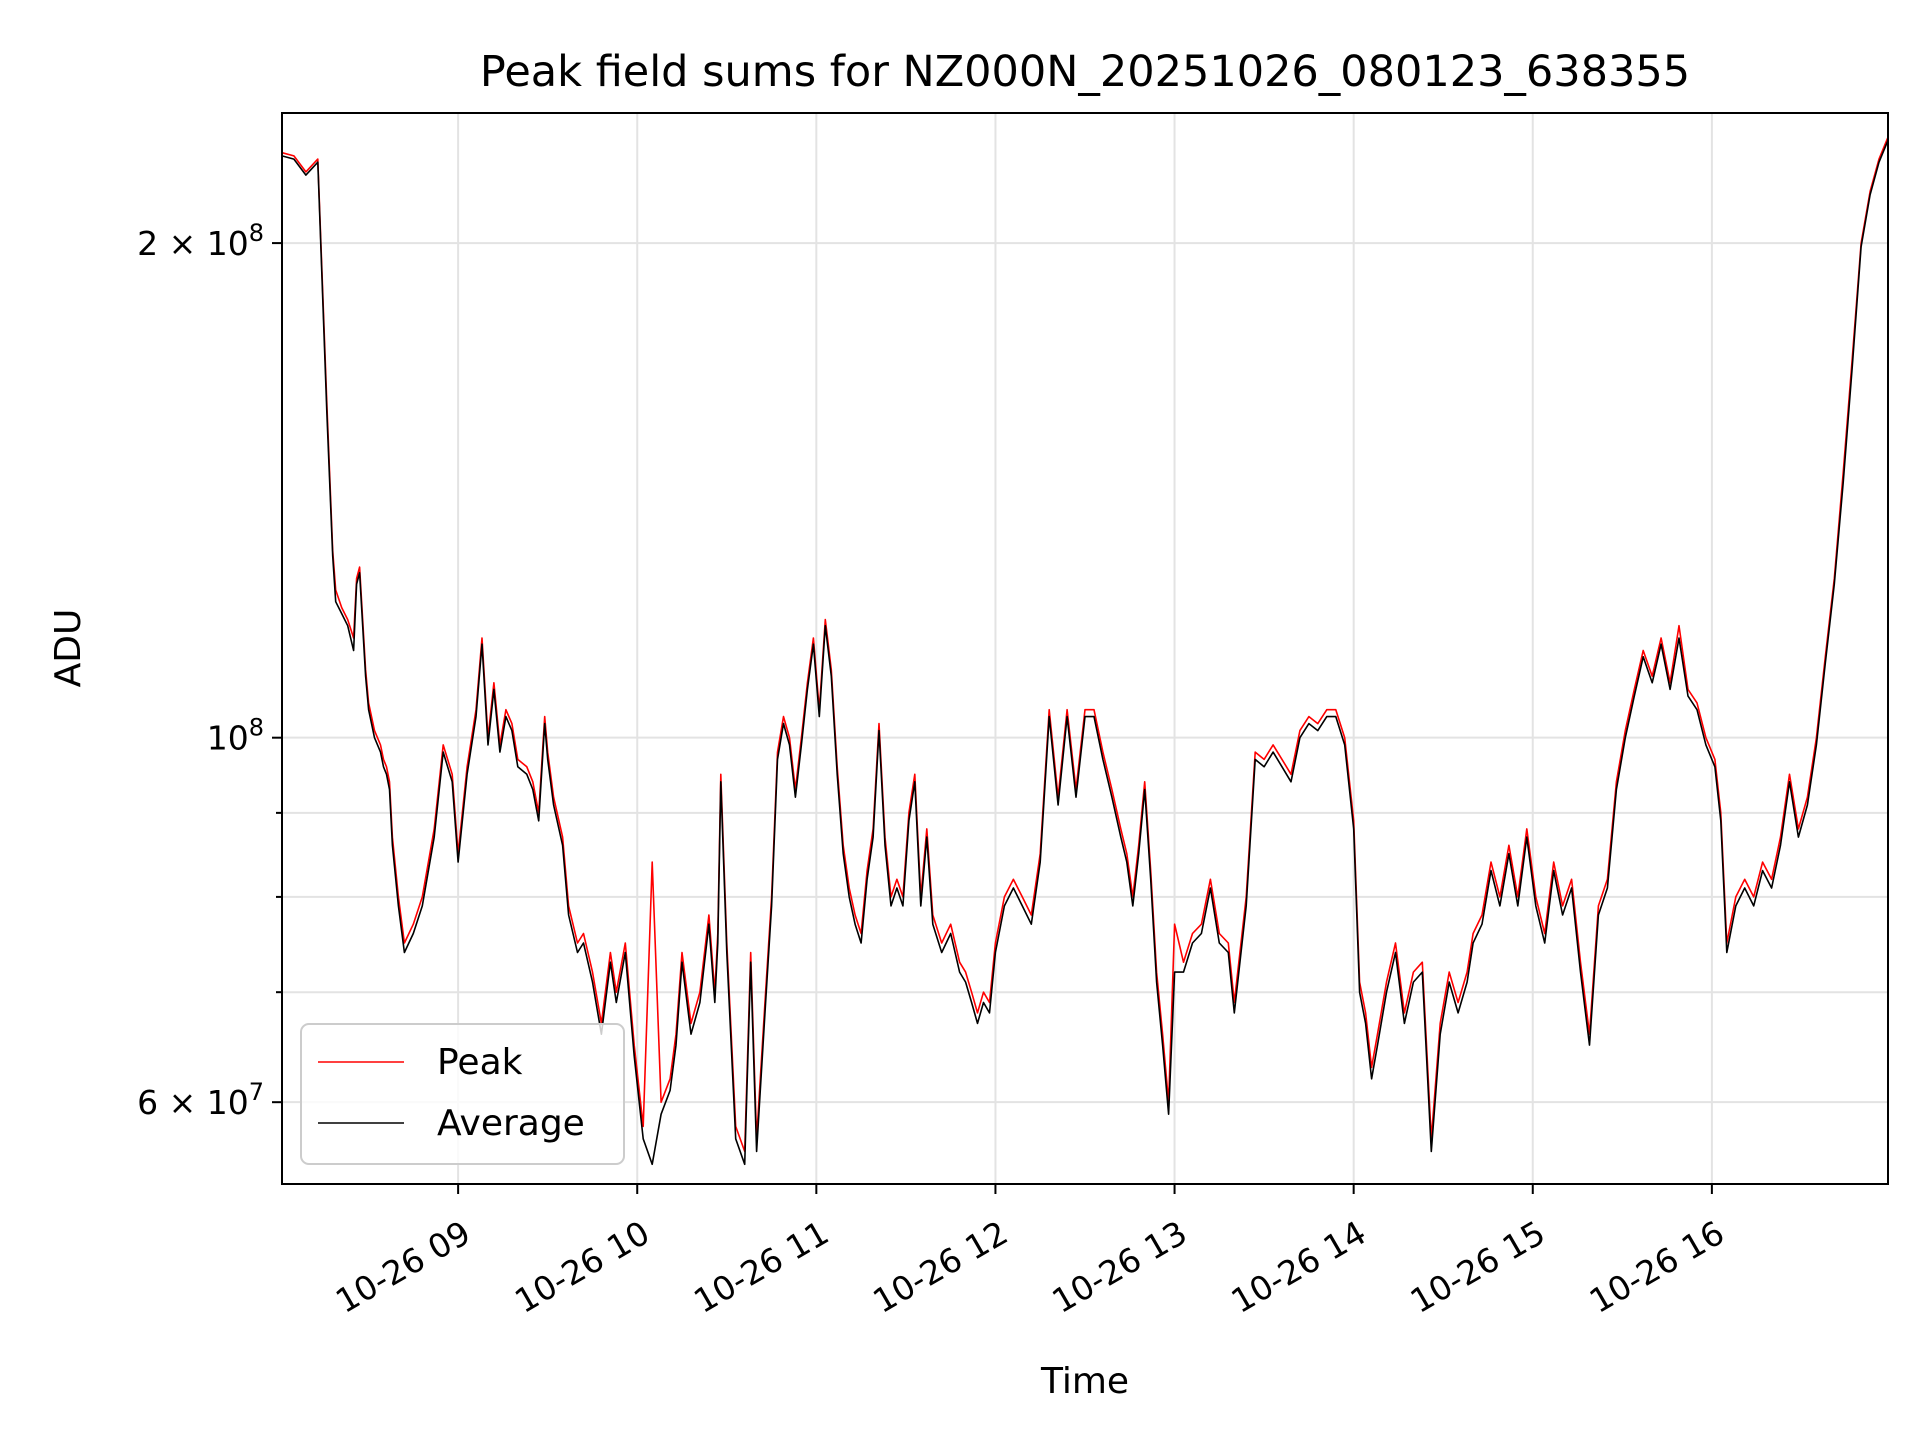 The width and height of the screenshot is (1920, 1440). Describe the element at coordinates (511, 1123) in the screenshot. I see `legend-label-average: Average` at that location.